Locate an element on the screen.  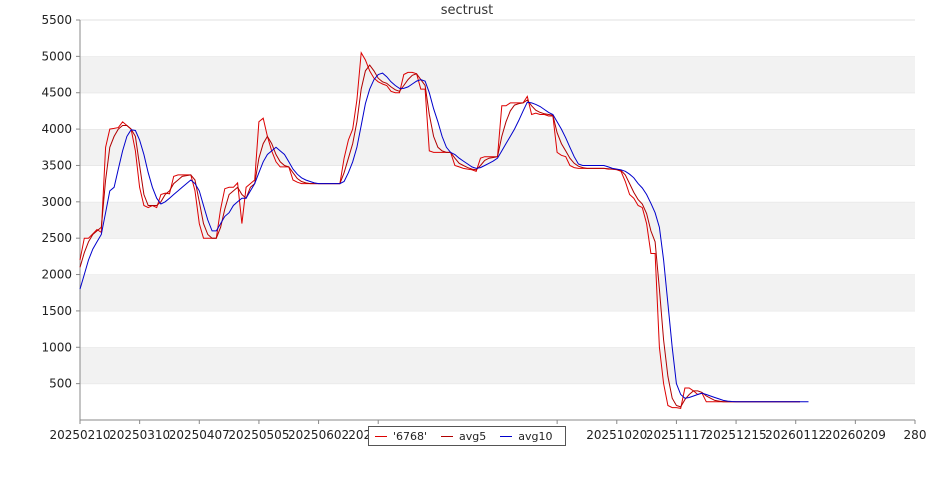
legend-swatch-avg5 is located at coordinates (447, 436).